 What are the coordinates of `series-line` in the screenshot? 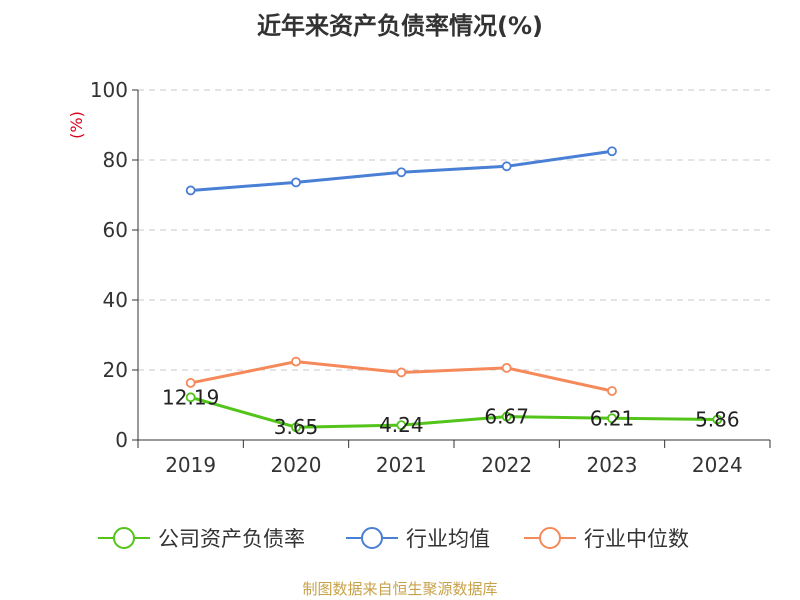 It's located at (454, 412).